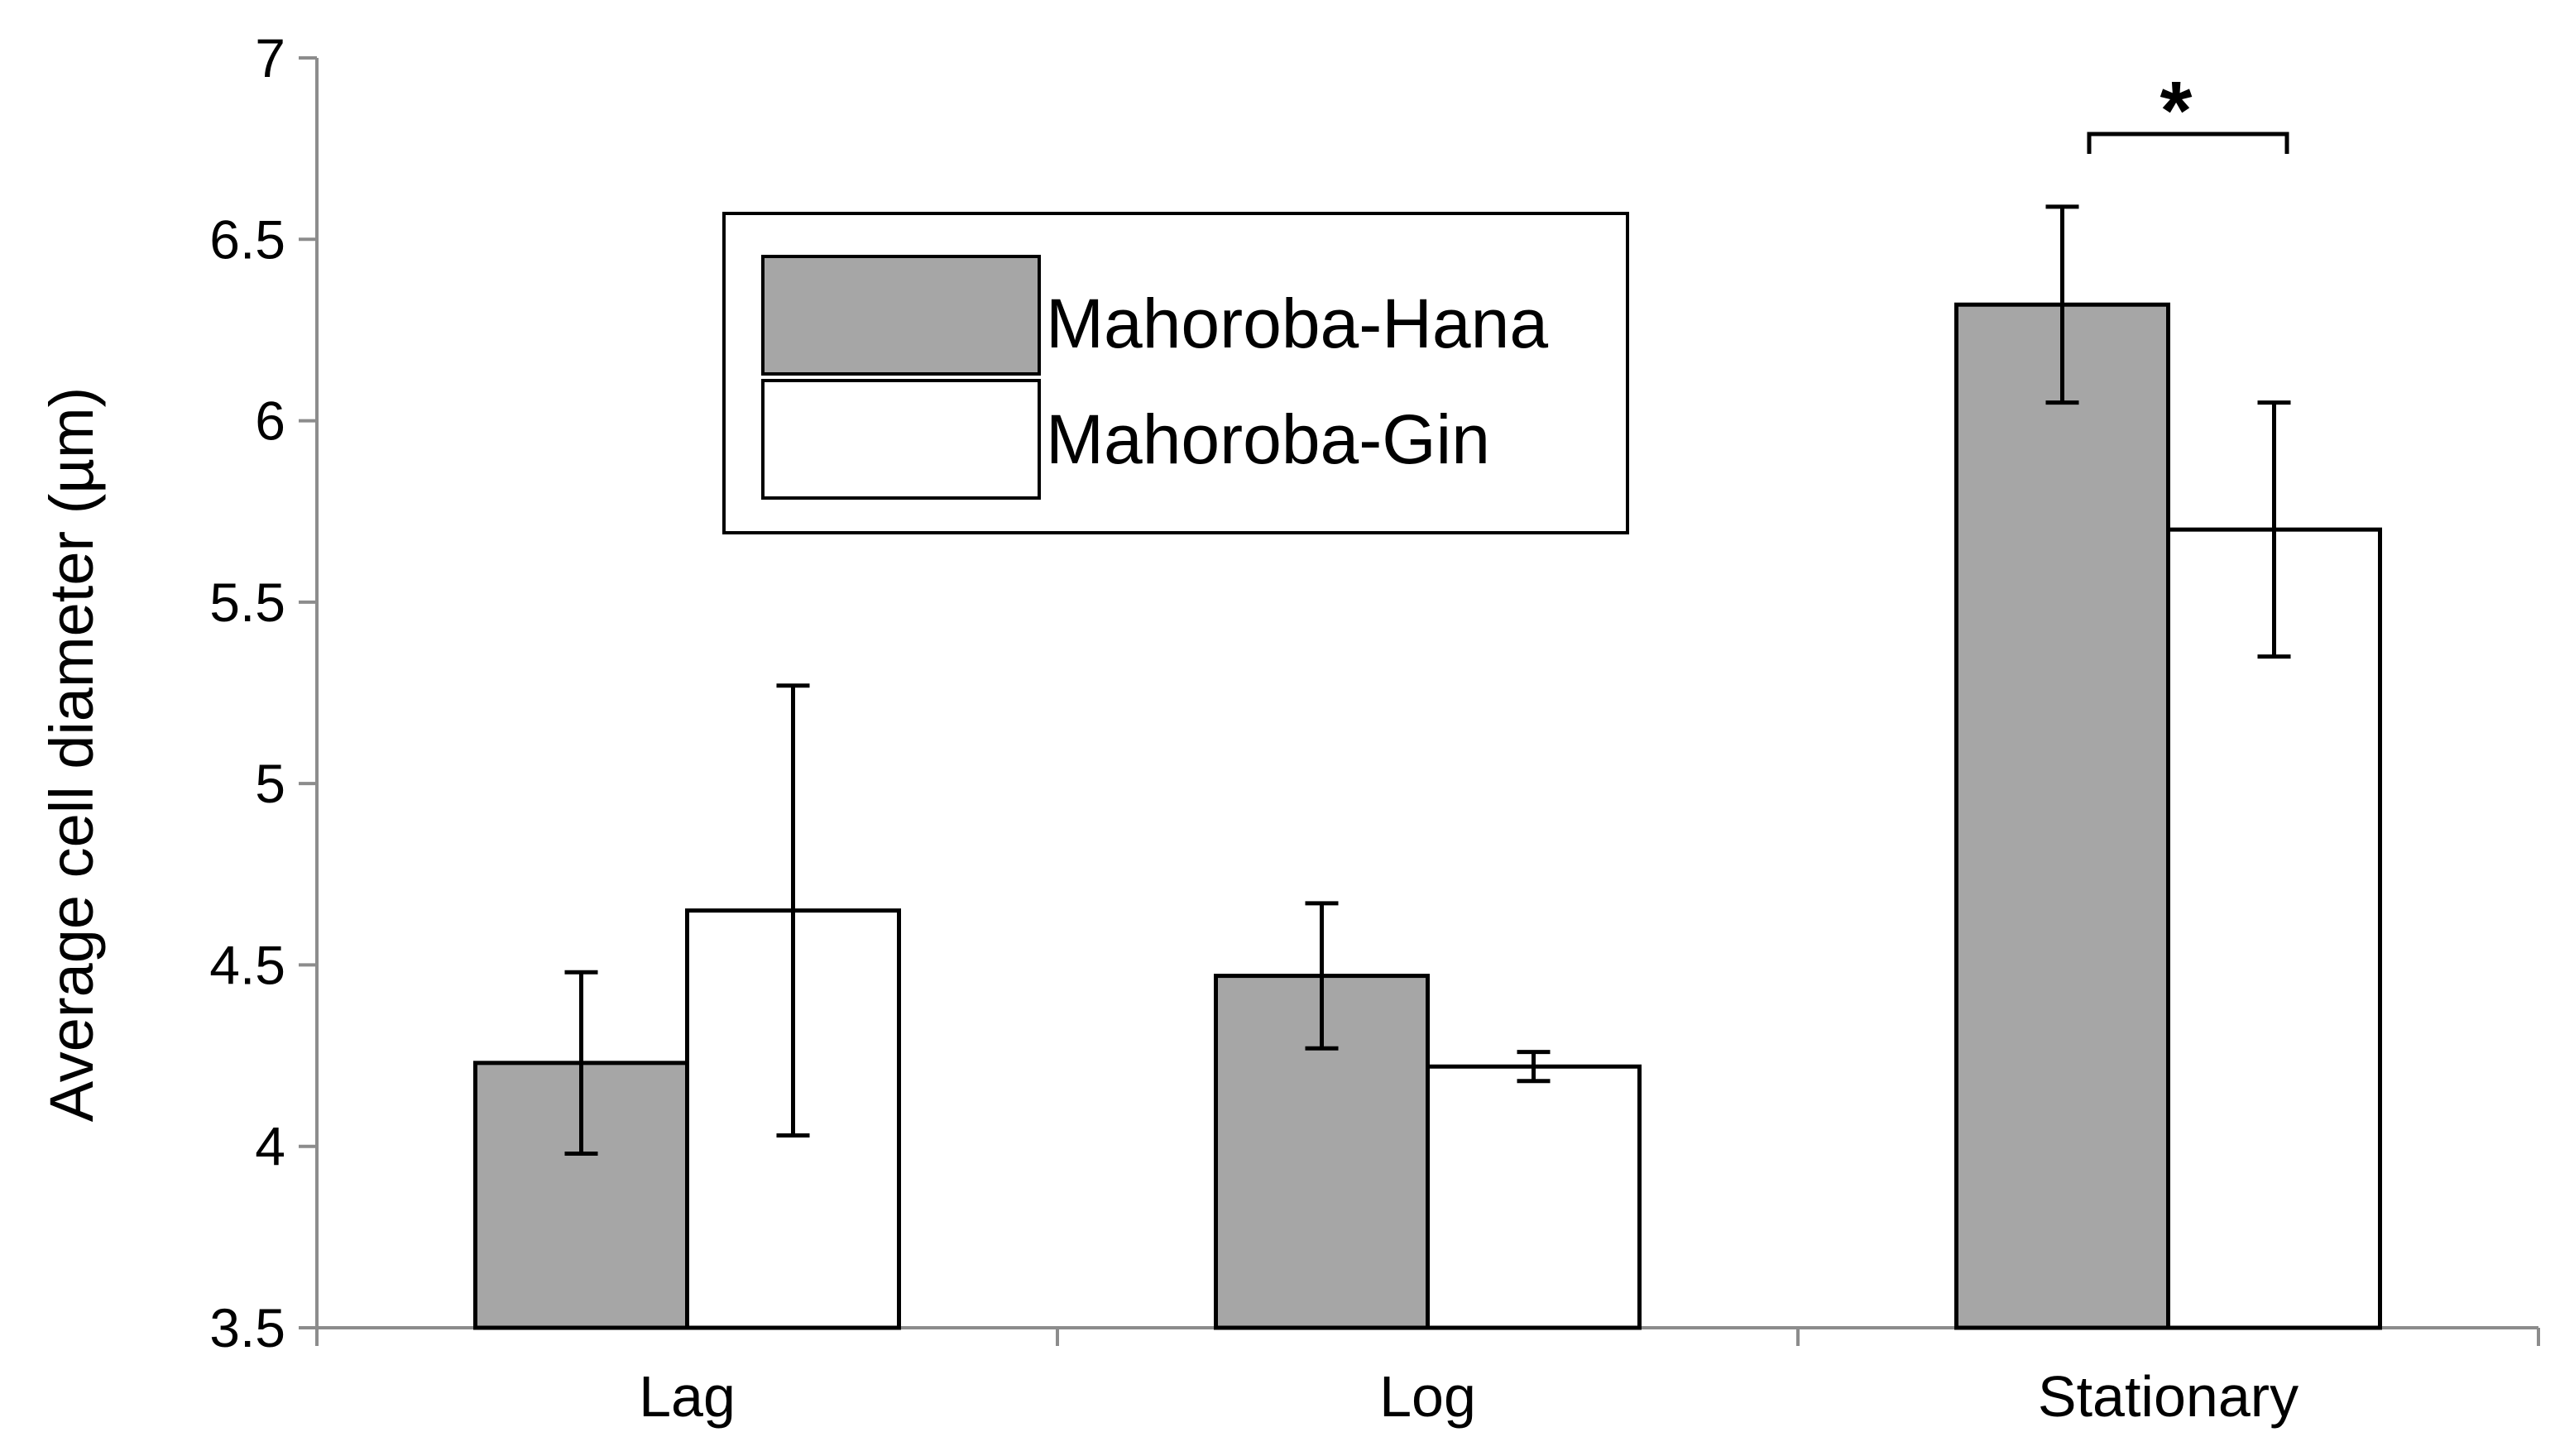 Image resolution: width=2555 pixels, height=1456 pixels. What do you see at coordinates (2062, 816) in the screenshot?
I see `bar-mahoroba-hana-stationary` at bounding box center [2062, 816].